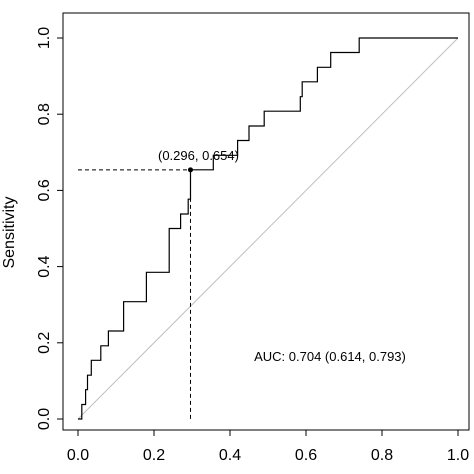  Describe the element at coordinates (306, 455) in the screenshot. I see `x-tick-label: 0.6` at that location.